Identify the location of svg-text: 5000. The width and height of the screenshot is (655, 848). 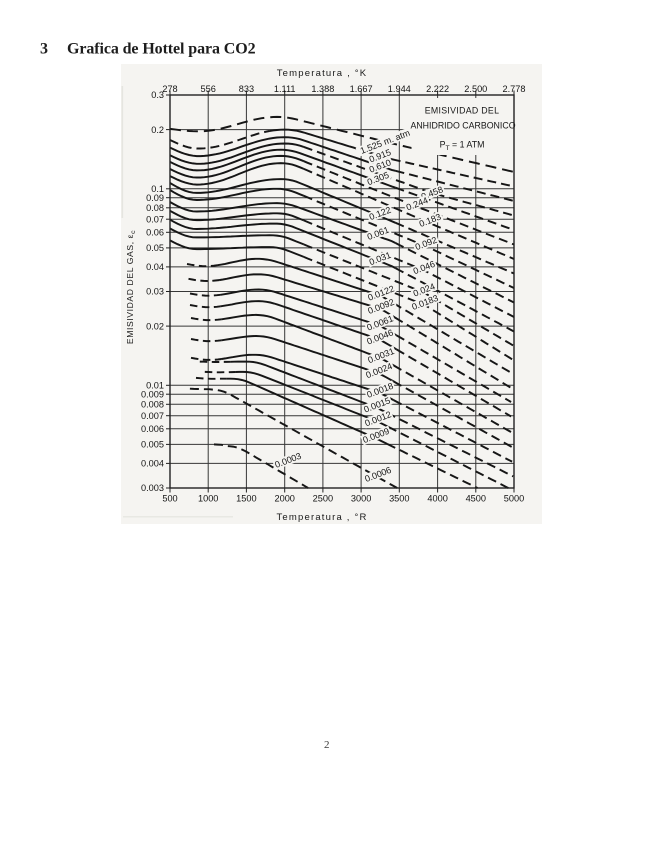
(514, 499).